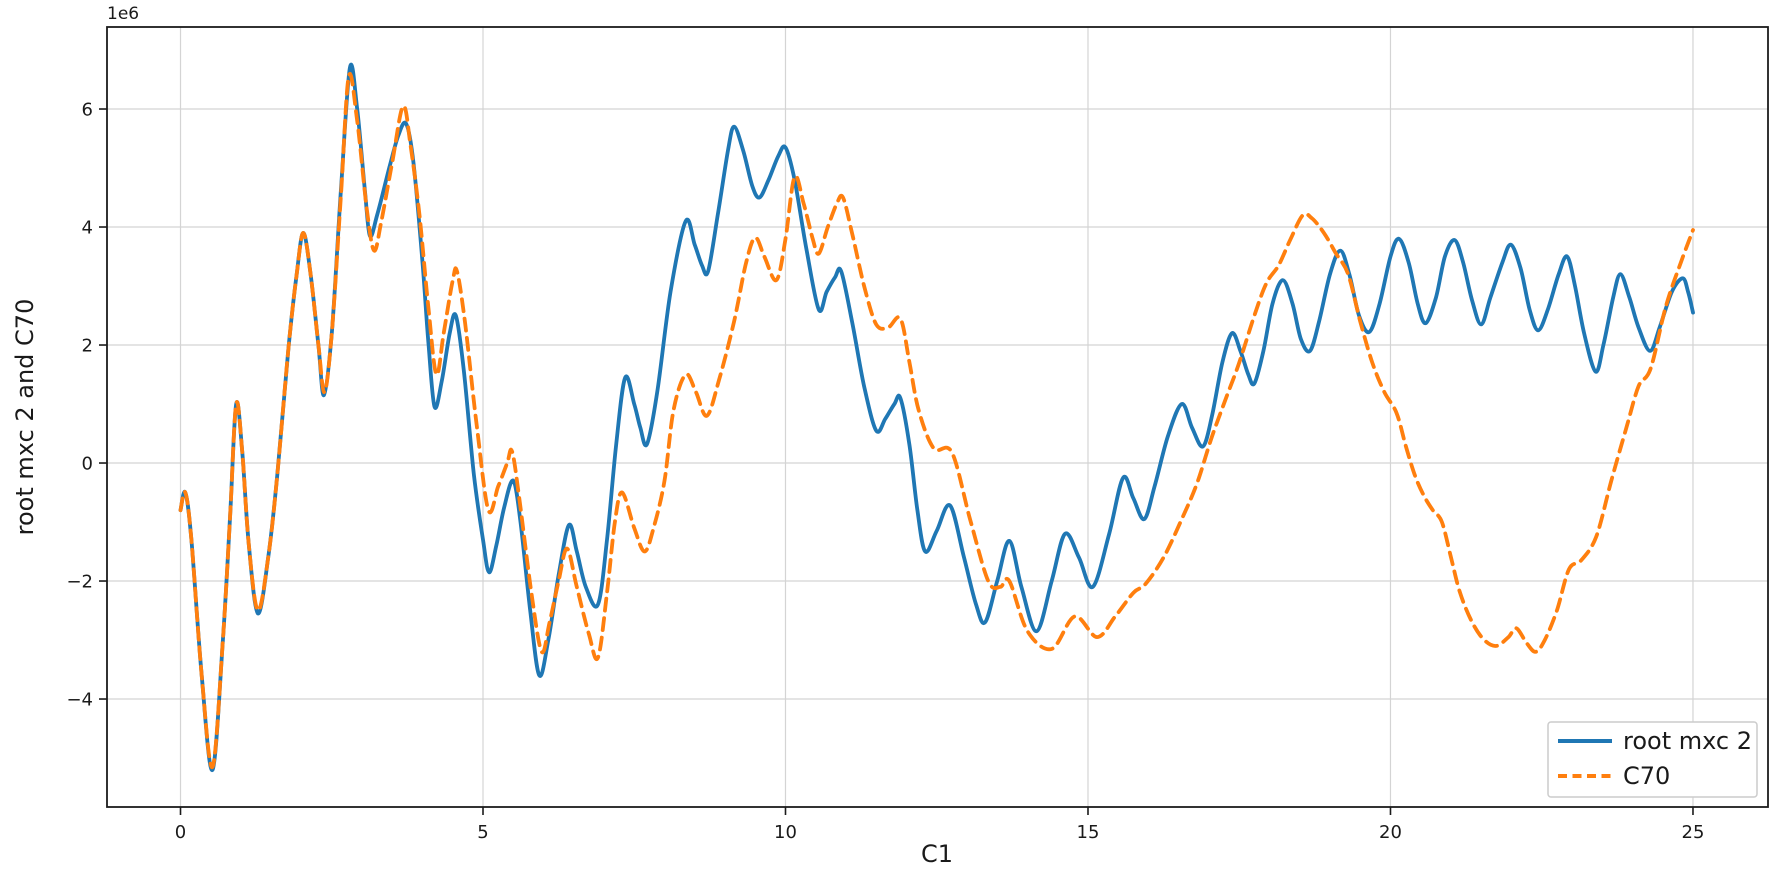  Describe the element at coordinates (87, 464) in the screenshot. I see `y-tick-label: 0` at that location.